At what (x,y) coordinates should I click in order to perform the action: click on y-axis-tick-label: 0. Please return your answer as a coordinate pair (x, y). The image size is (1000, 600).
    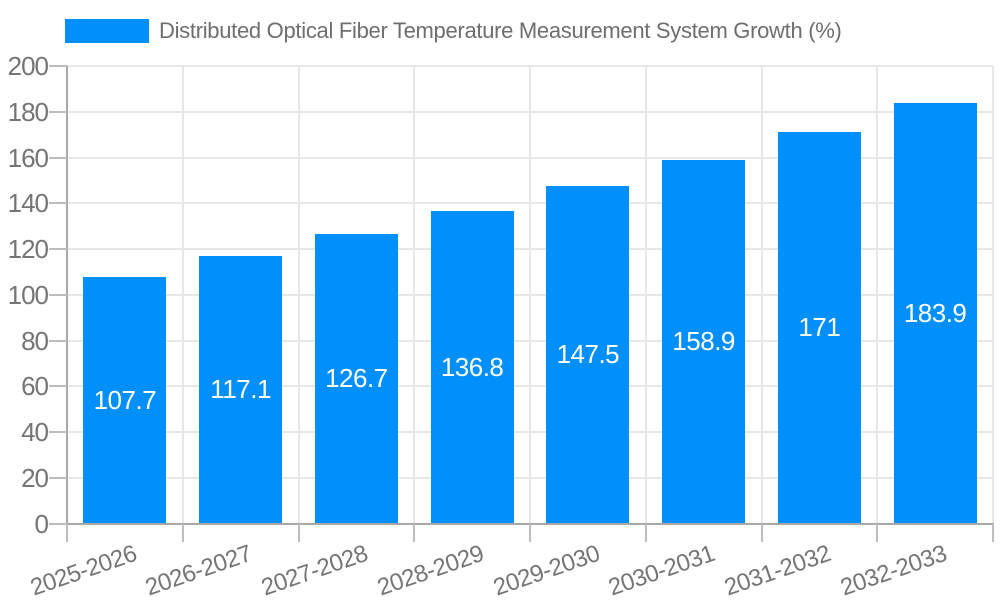
    Looking at the image, I should click on (42, 523).